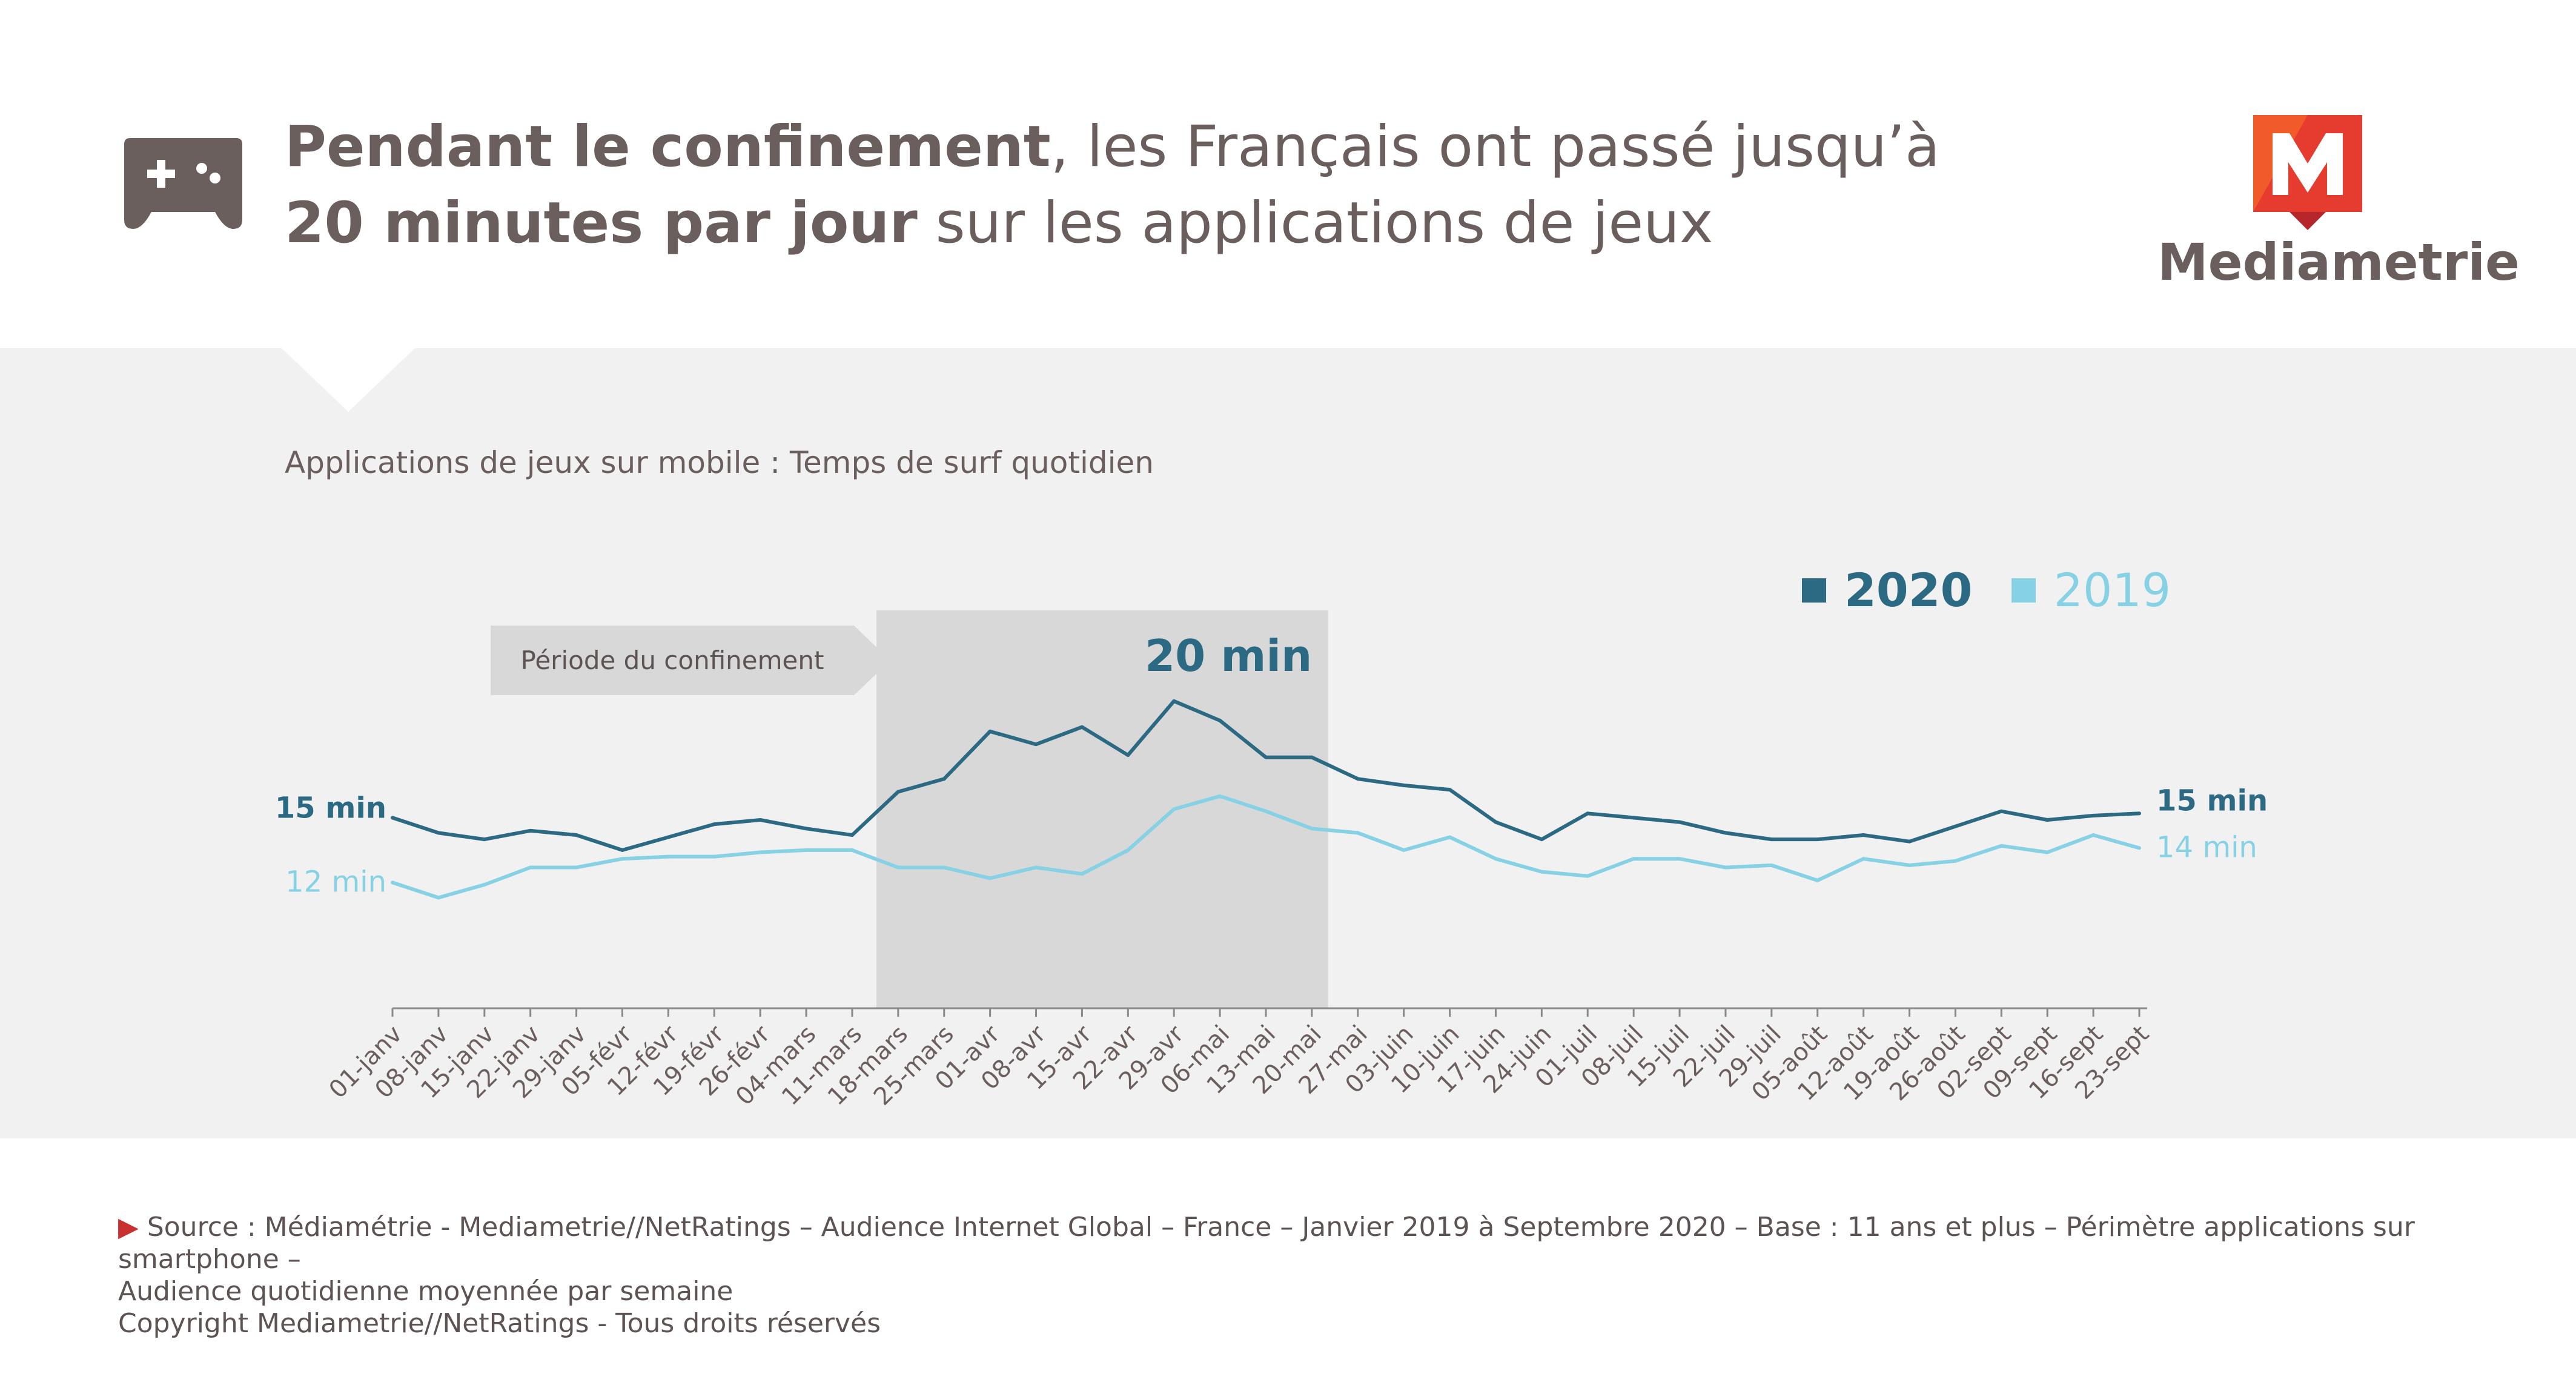  What do you see at coordinates (1102, 809) in the screenshot?
I see `confinement-highlight-band` at bounding box center [1102, 809].